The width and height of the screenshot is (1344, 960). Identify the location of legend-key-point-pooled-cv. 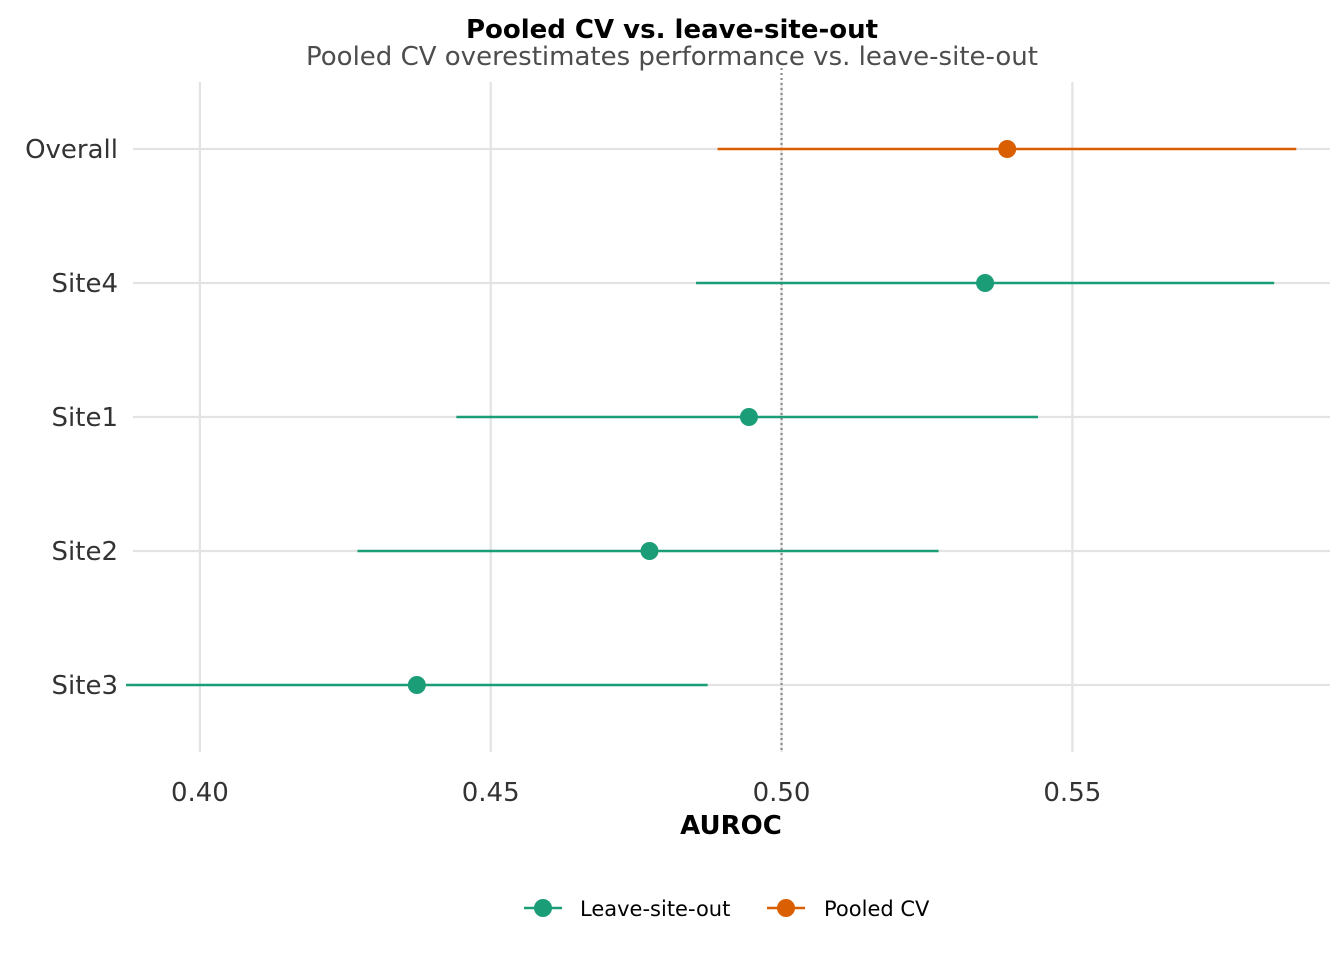
(786, 908).